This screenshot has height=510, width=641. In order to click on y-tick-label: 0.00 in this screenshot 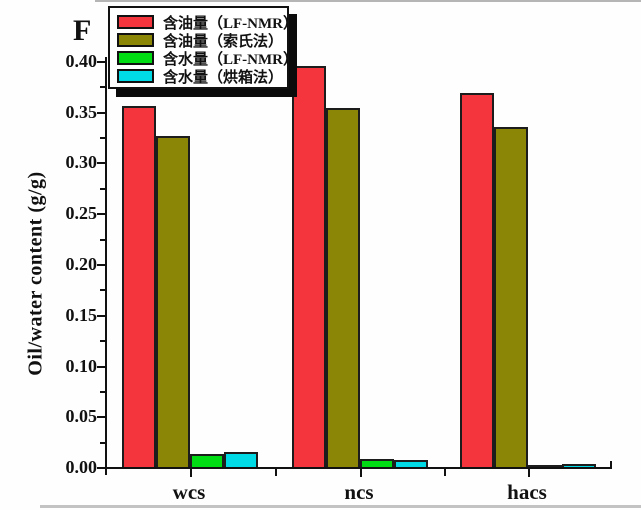, I will do `click(81, 467)`.